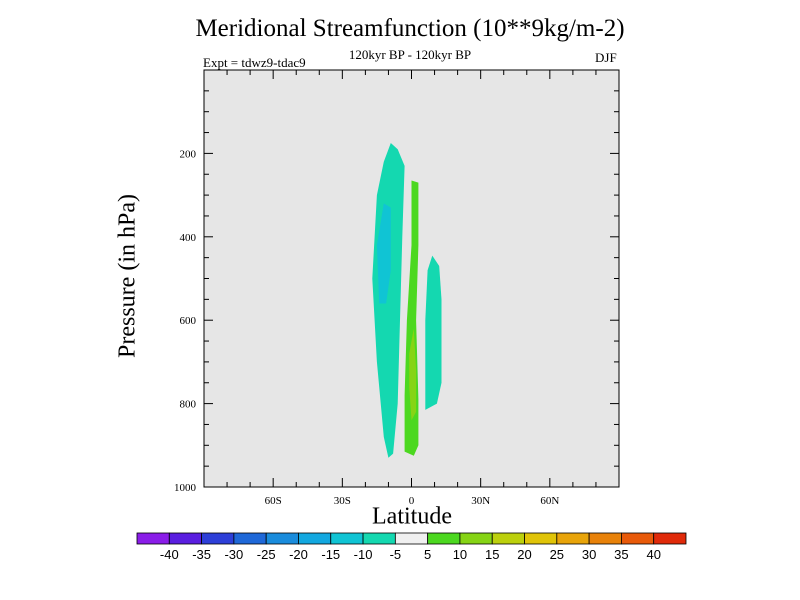 The height and width of the screenshot is (600, 800). Describe the element at coordinates (653, 554) in the screenshot. I see `colorbar-label: 40` at that location.